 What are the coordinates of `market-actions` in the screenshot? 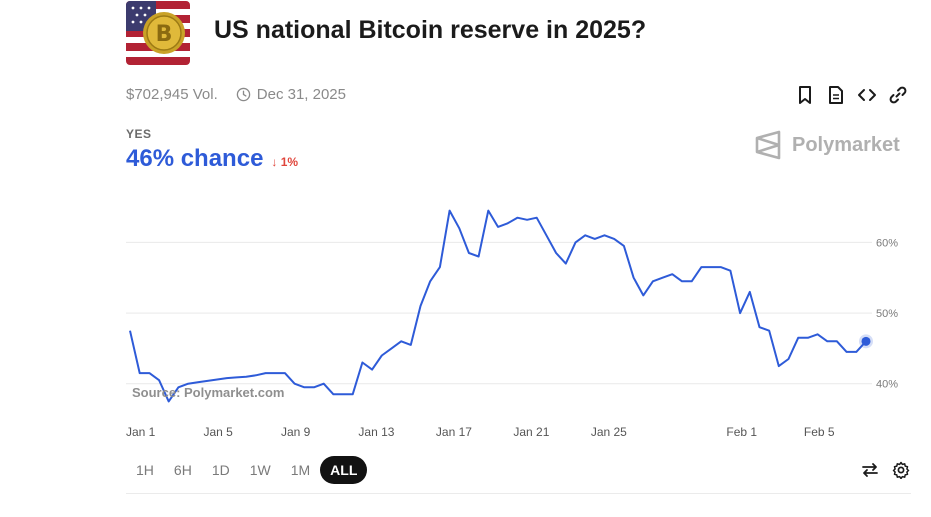 It's located at (856, 95).